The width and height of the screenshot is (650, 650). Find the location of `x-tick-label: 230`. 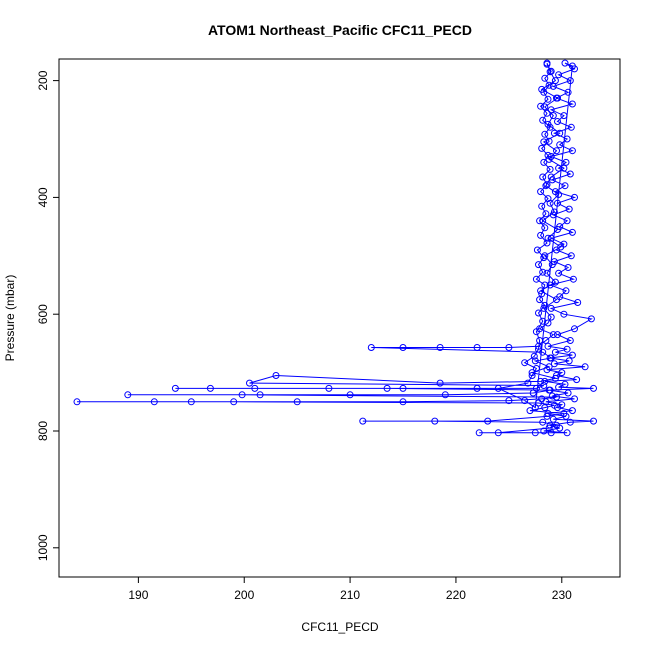

x-tick-label: 230 is located at coordinates (562, 595).